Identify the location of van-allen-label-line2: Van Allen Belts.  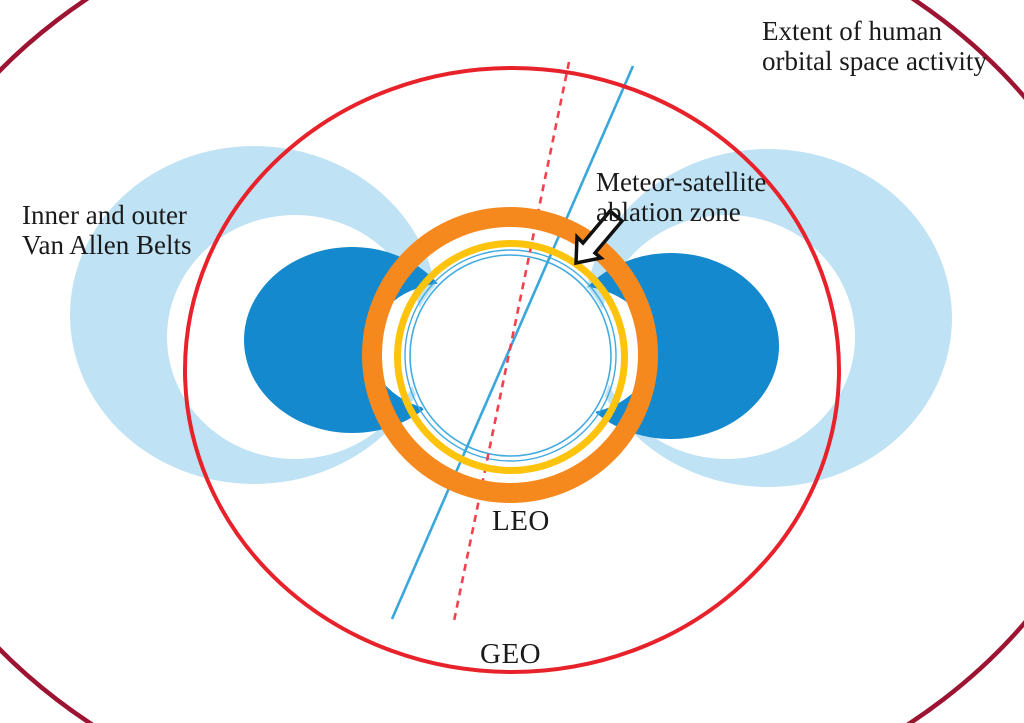
(107, 245).